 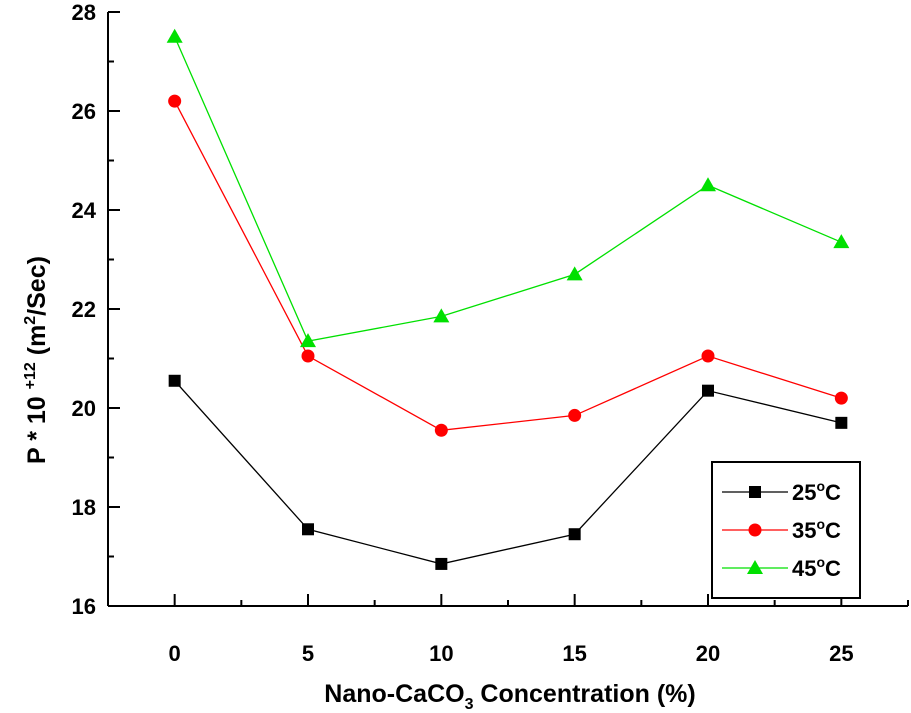 What do you see at coordinates (441, 653) in the screenshot?
I see `x-tick-label-10: 10` at bounding box center [441, 653].